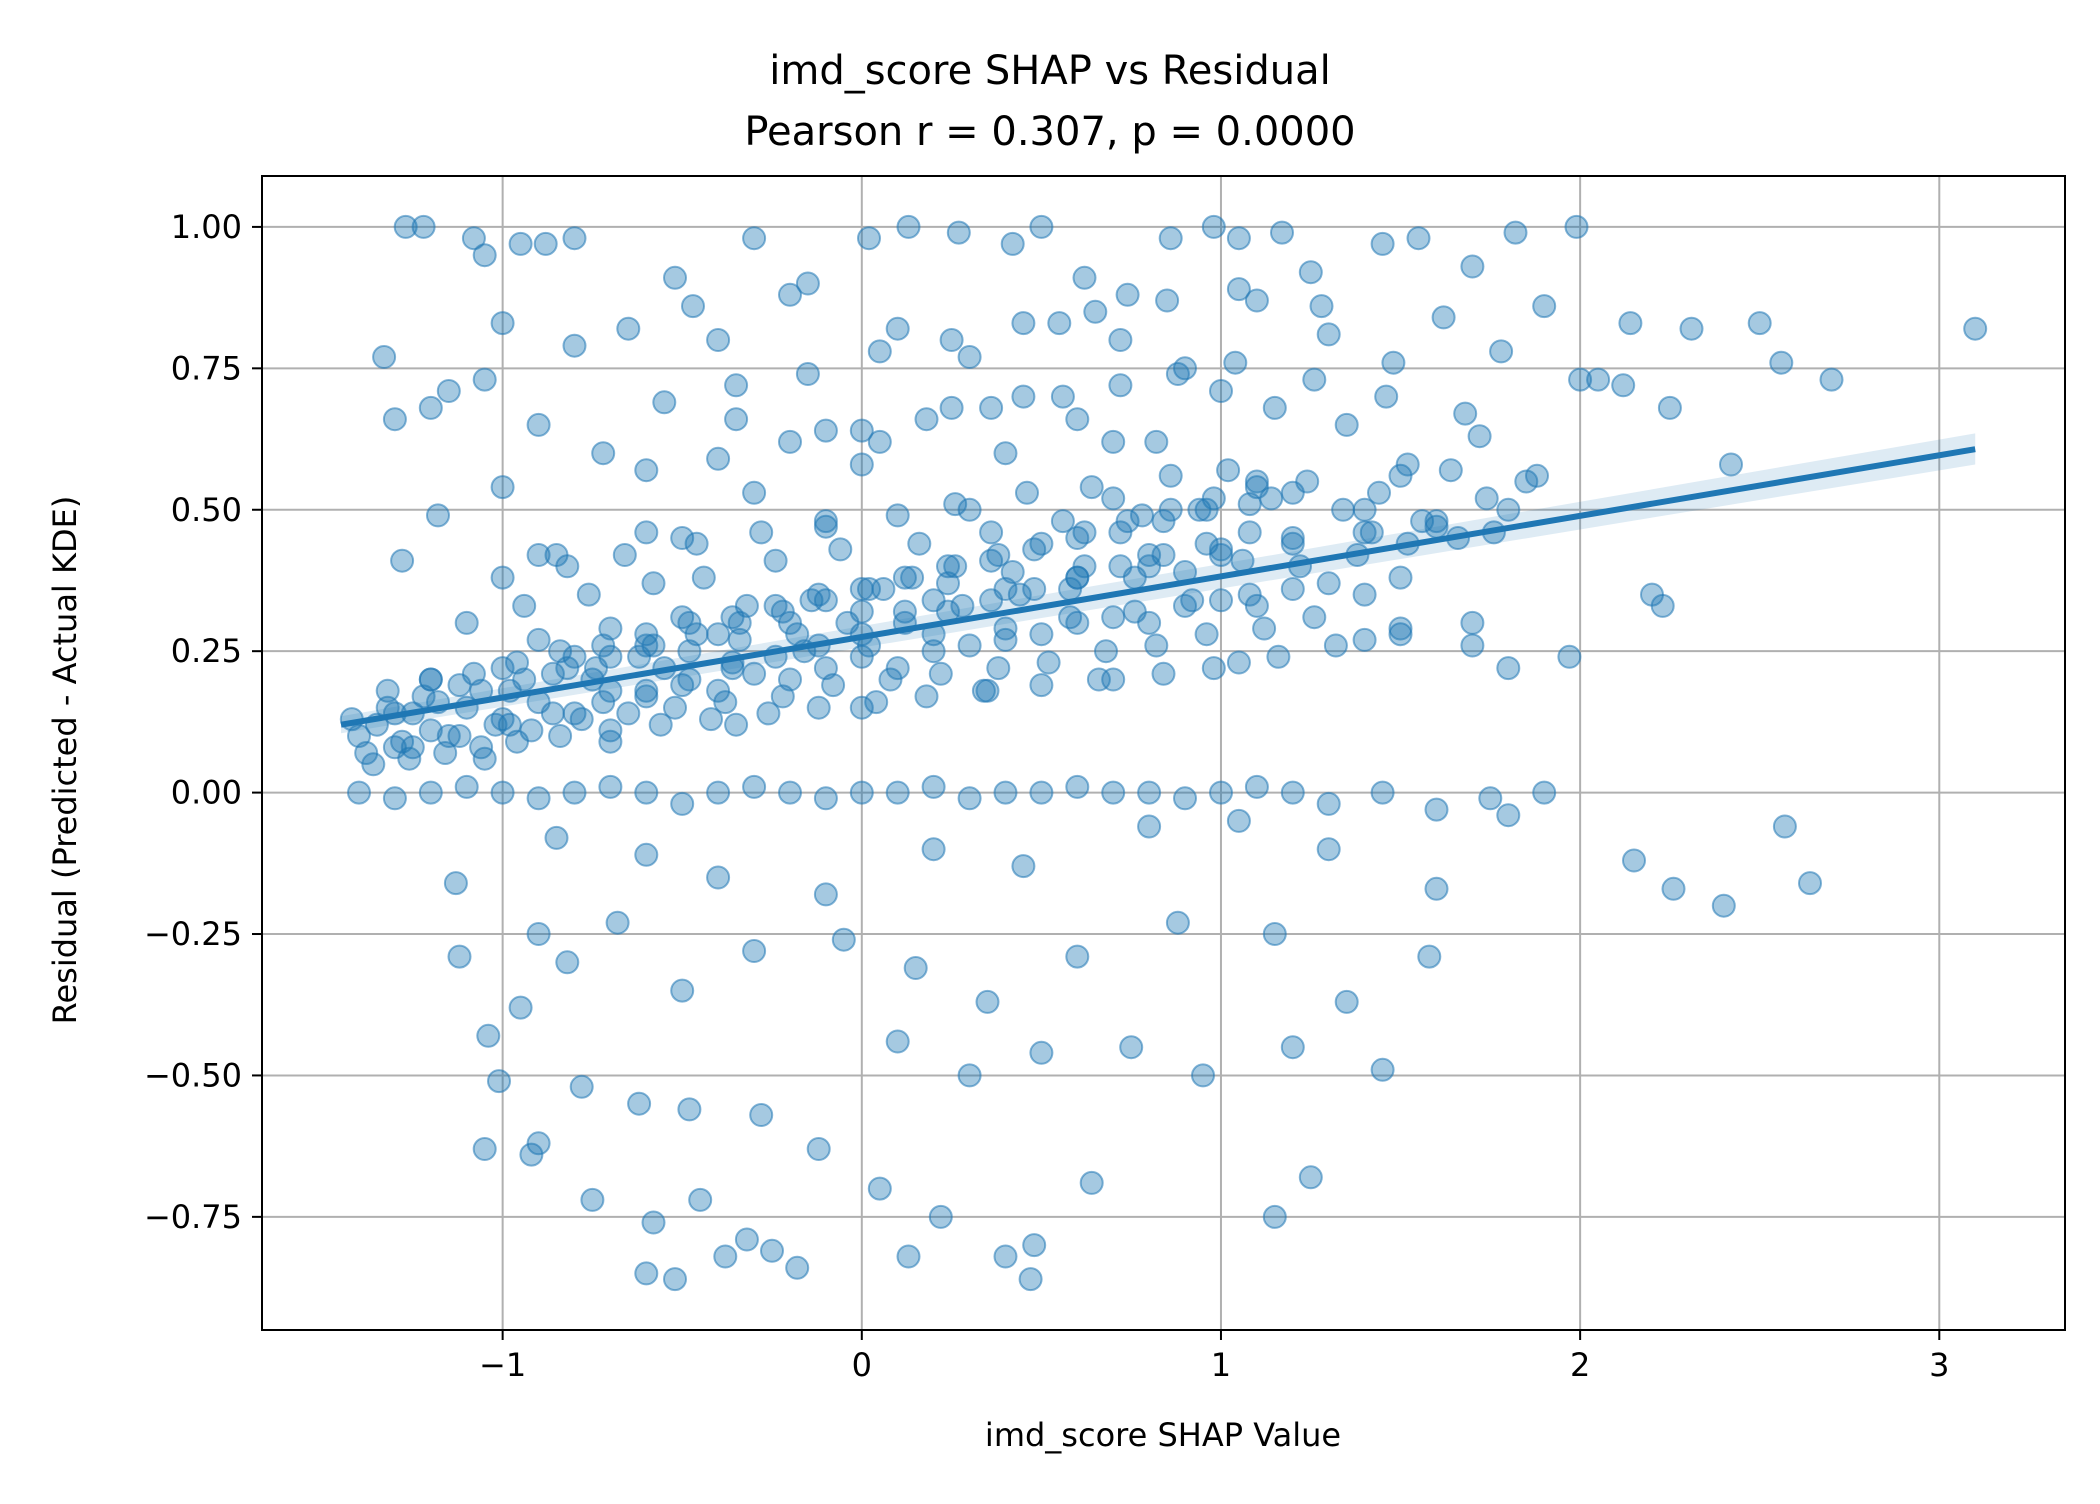 The height and width of the screenshot is (1504, 2100). What do you see at coordinates (502, 1365) in the screenshot?
I see `x-tick-label: −1` at bounding box center [502, 1365].